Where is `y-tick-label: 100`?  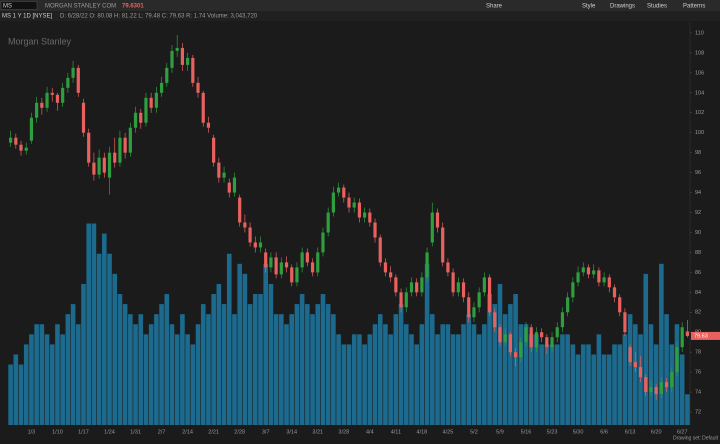
y-tick-label: 100 is located at coordinates (699, 133).